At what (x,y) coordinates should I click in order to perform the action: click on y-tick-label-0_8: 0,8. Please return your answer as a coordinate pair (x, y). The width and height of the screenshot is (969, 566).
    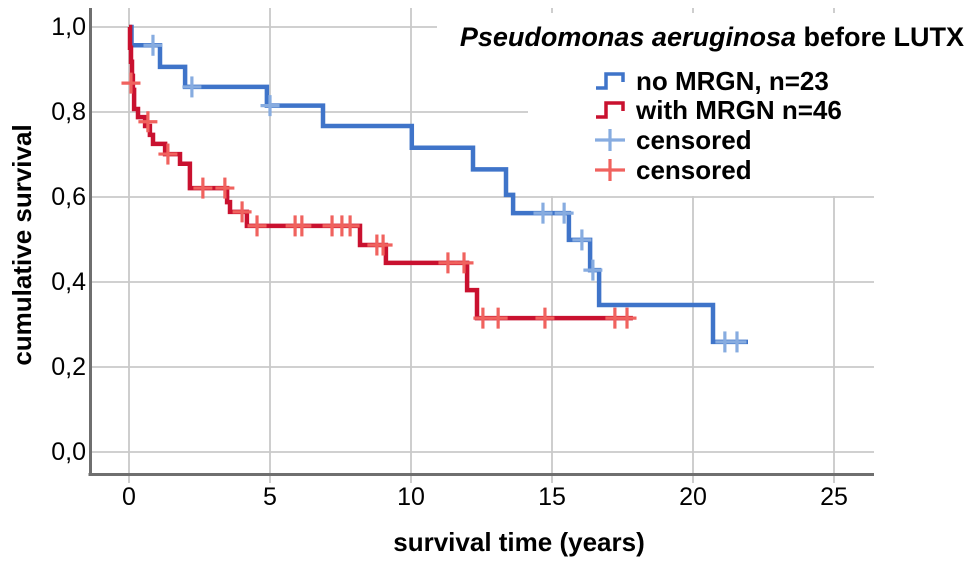
    Looking at the image, I should click on (68, 112).